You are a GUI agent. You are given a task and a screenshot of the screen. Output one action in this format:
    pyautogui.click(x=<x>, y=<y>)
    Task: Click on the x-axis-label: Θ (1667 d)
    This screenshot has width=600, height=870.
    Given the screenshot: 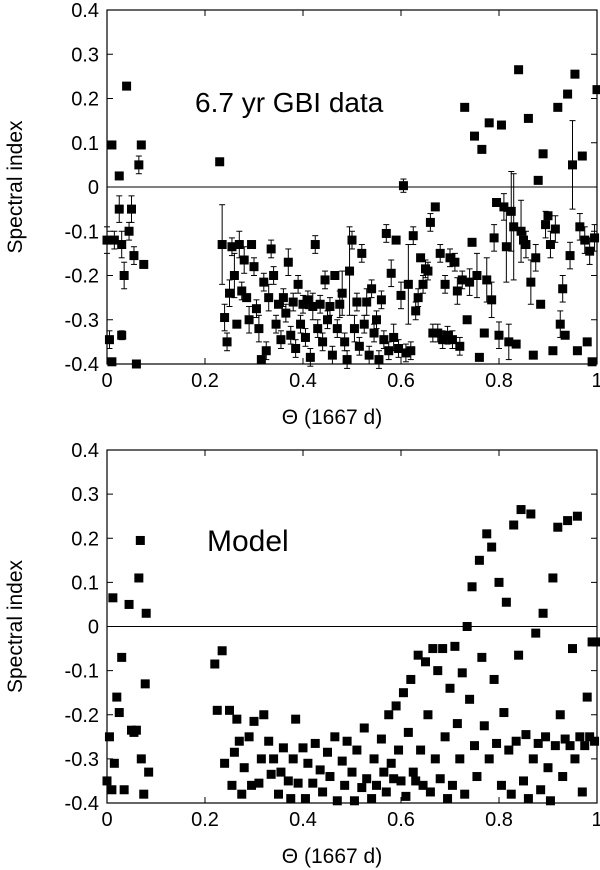 What is the action you would take?
    pyautogui.click(x=332, y=856)
    